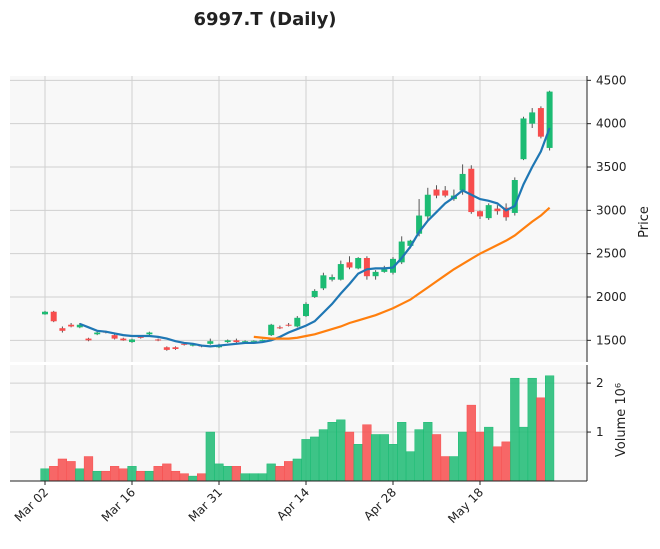 This screenshot has width=660, height=549. I want to click on y-axis-label: Price, so click(644, 222).